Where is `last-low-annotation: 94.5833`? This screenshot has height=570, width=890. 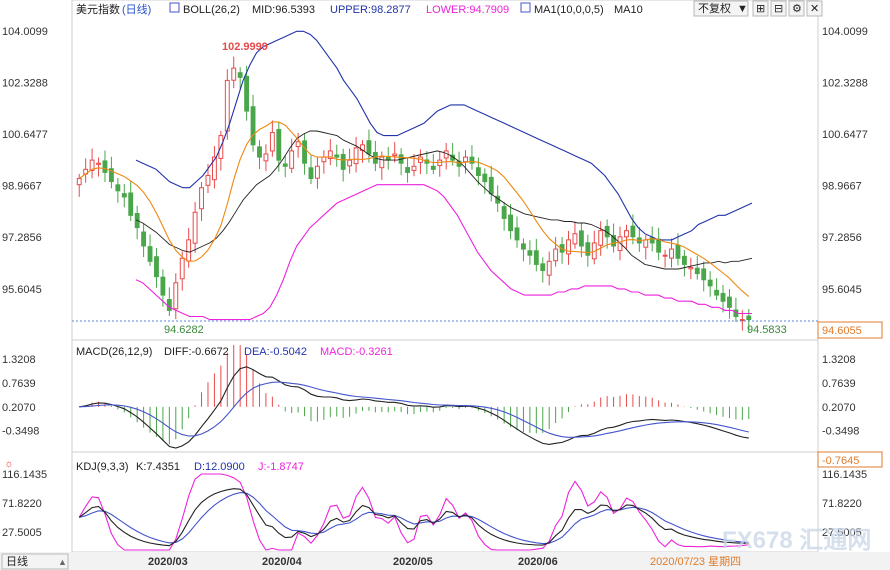 last-low-annotation: 94.5833 is located at coordinates (767, 330).